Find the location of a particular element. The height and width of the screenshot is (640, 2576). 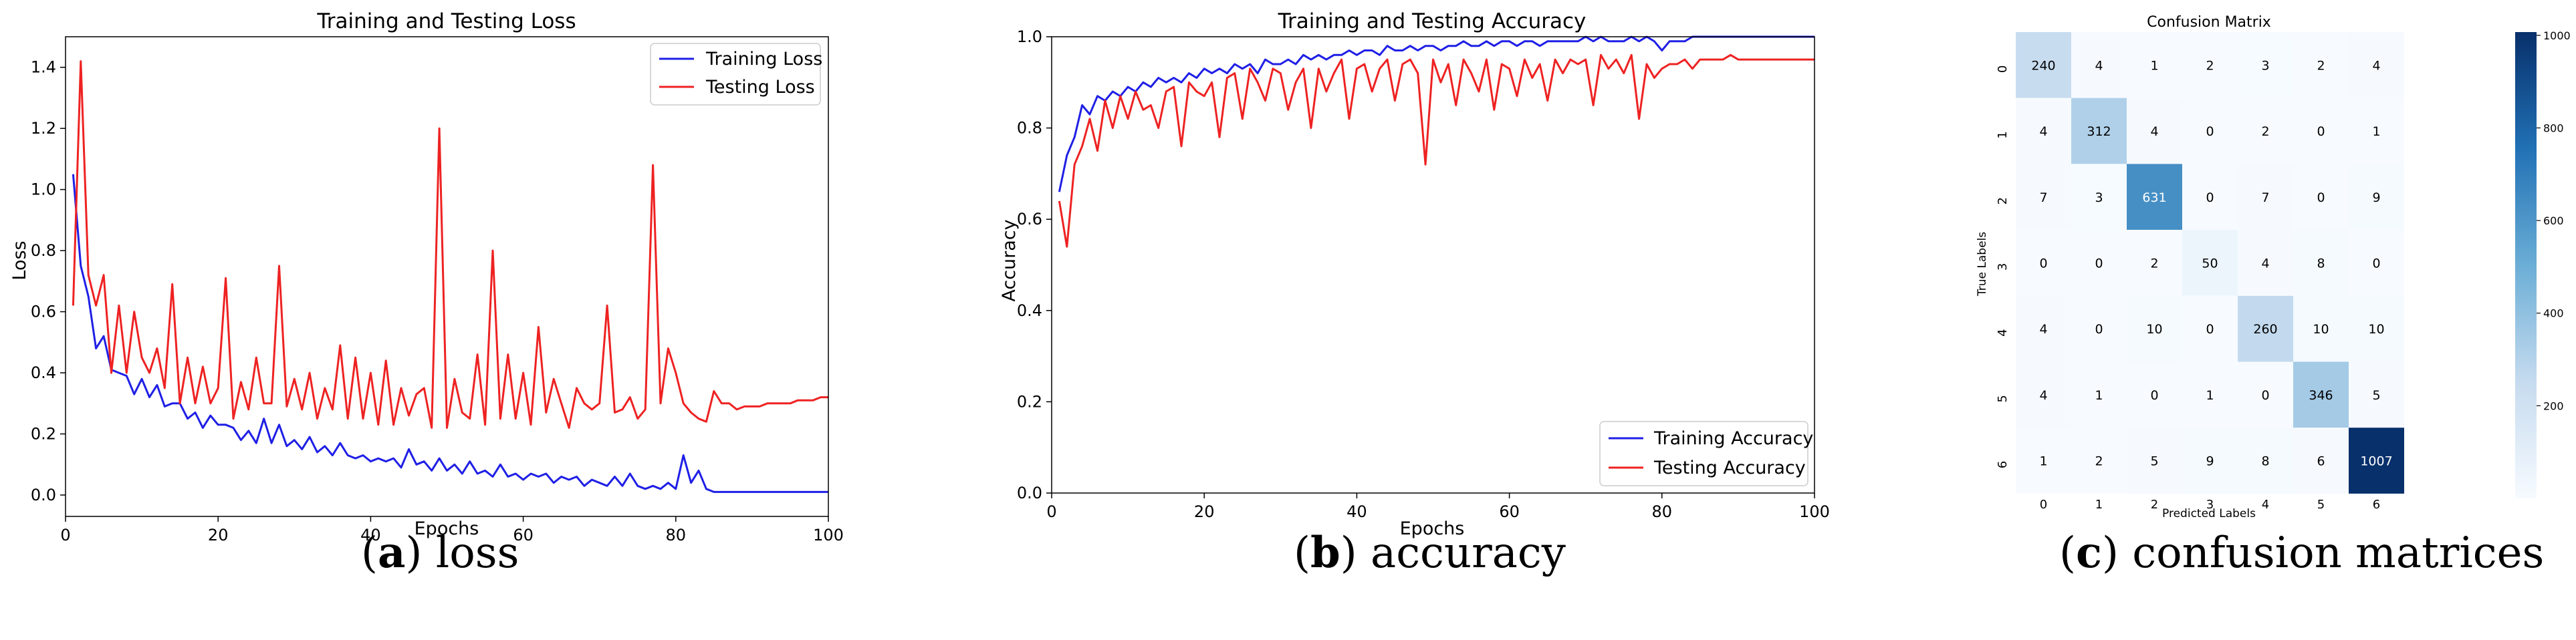

accuracy-x-tick-label: 20 is located at coordinates (1204, 511).